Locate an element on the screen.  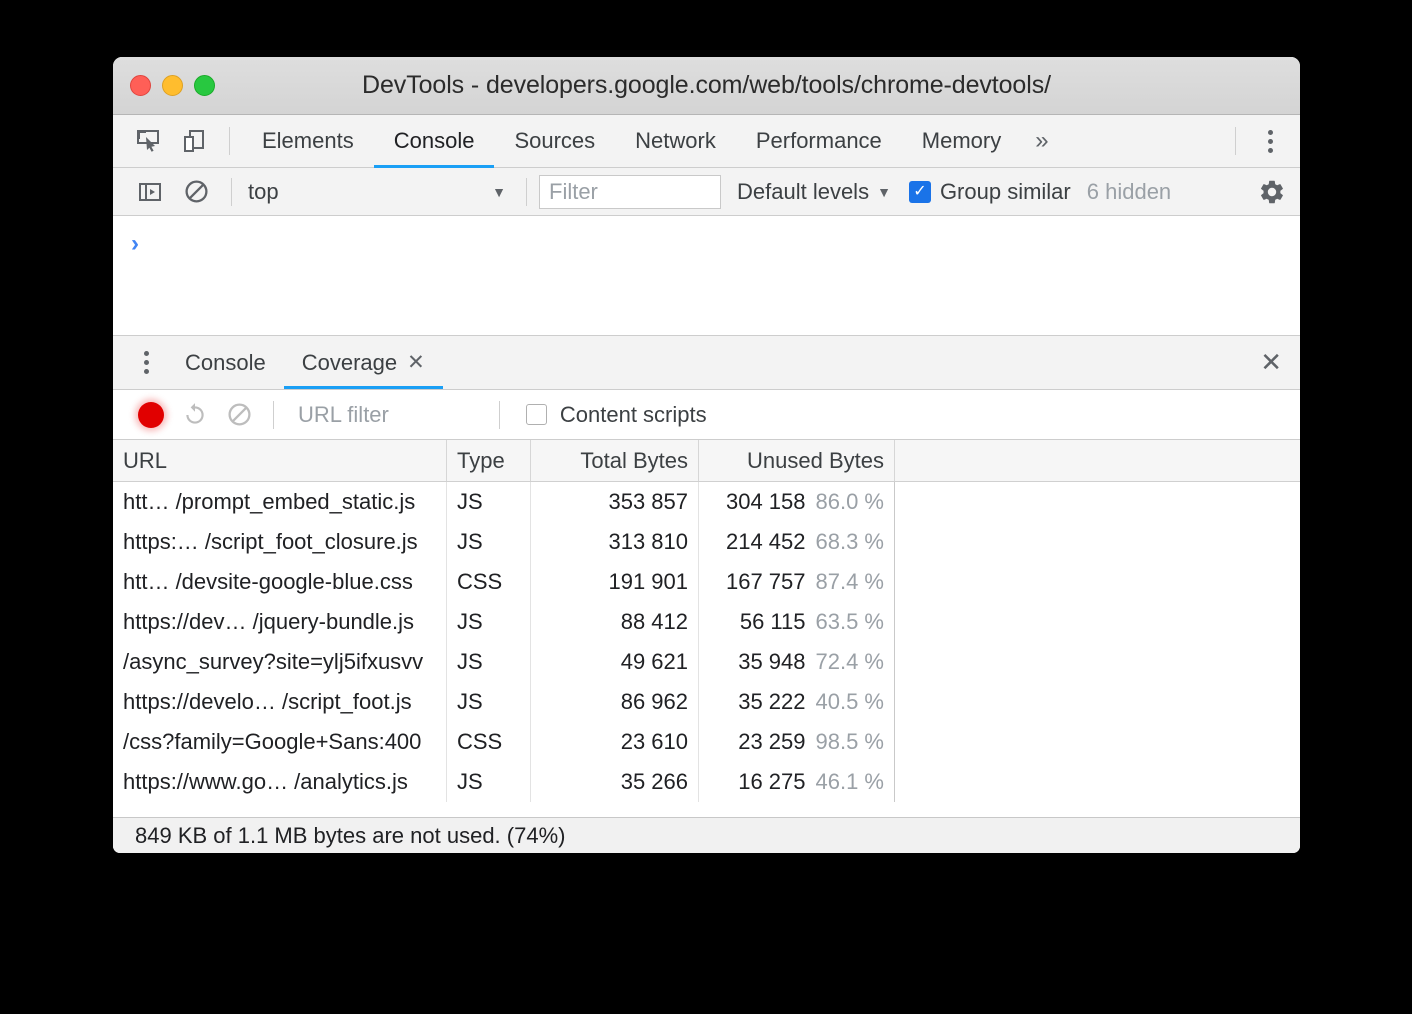
tab-elements: Elements is located at coordinates (308, 140).